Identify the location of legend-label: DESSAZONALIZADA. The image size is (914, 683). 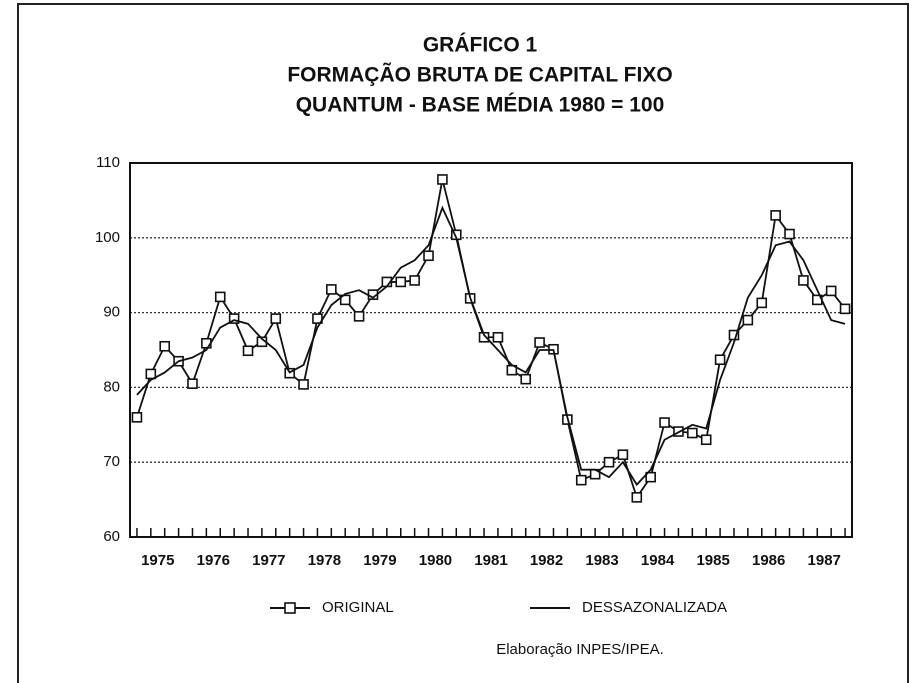
(654, 607).